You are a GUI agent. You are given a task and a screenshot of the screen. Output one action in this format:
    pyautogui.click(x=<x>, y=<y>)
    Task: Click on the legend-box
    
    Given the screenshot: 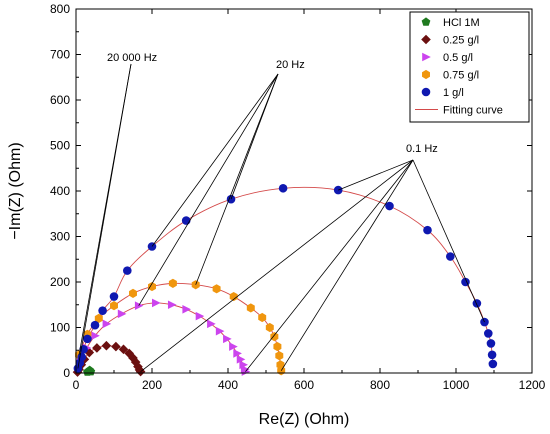 What is the action you would take?
    pyautogui.click(x=469, y=67)
    